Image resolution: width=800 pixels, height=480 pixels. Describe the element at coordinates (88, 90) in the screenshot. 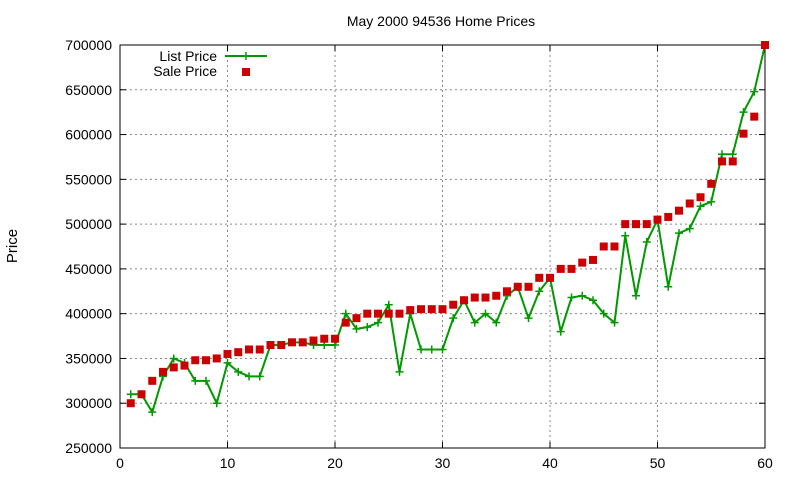

I see `y-tick-label: 650000` at that location.